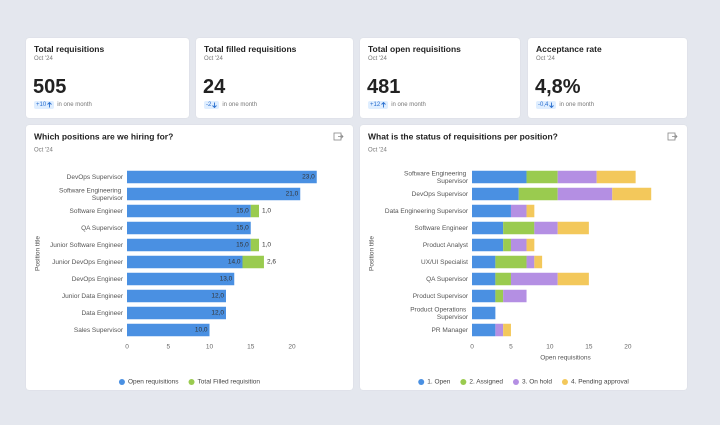 Image resolution: width=720 pixels, height=425 pixels. What do you see at coordinates (271, 262) in the screenshot?
I see `value-label: 2,6` at bounding box center [271, 262].